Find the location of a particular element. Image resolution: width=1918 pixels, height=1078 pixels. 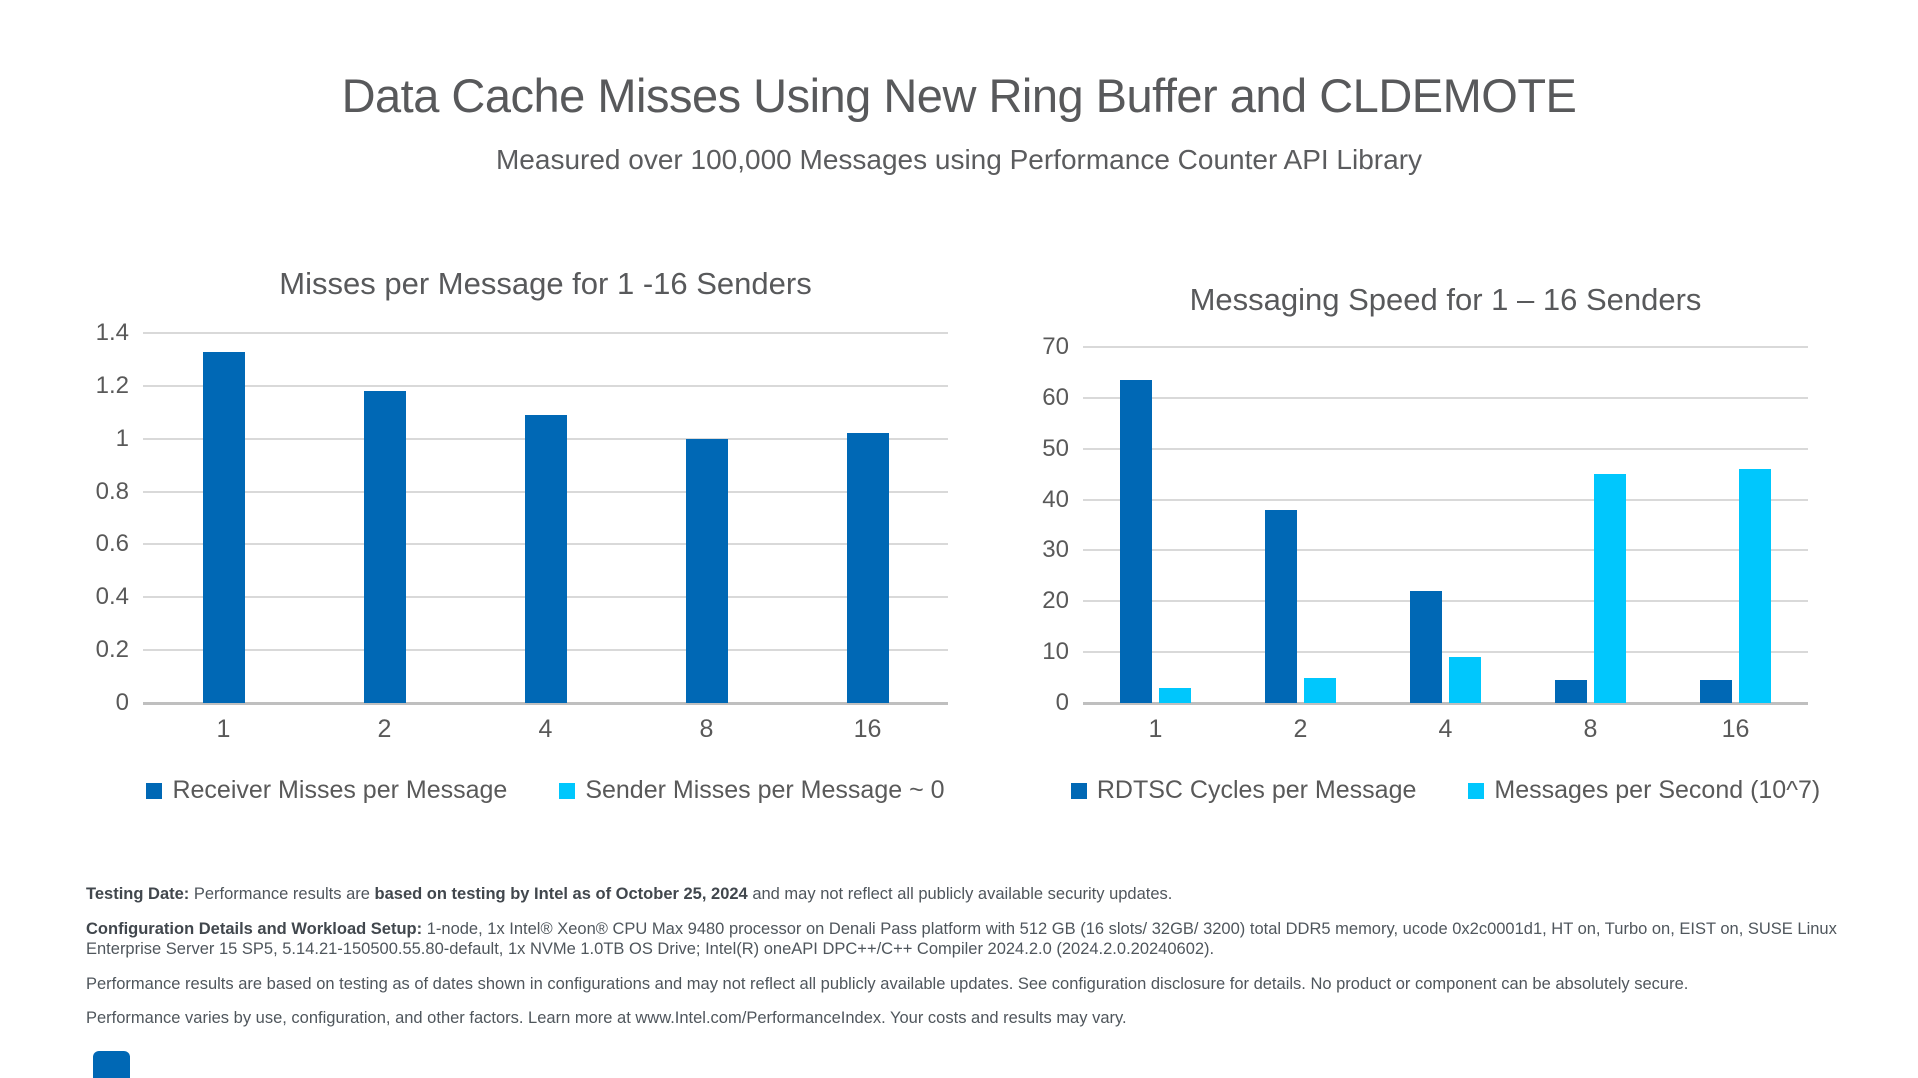

y-tick-label: 60 is located at coordinates (1055, 397).